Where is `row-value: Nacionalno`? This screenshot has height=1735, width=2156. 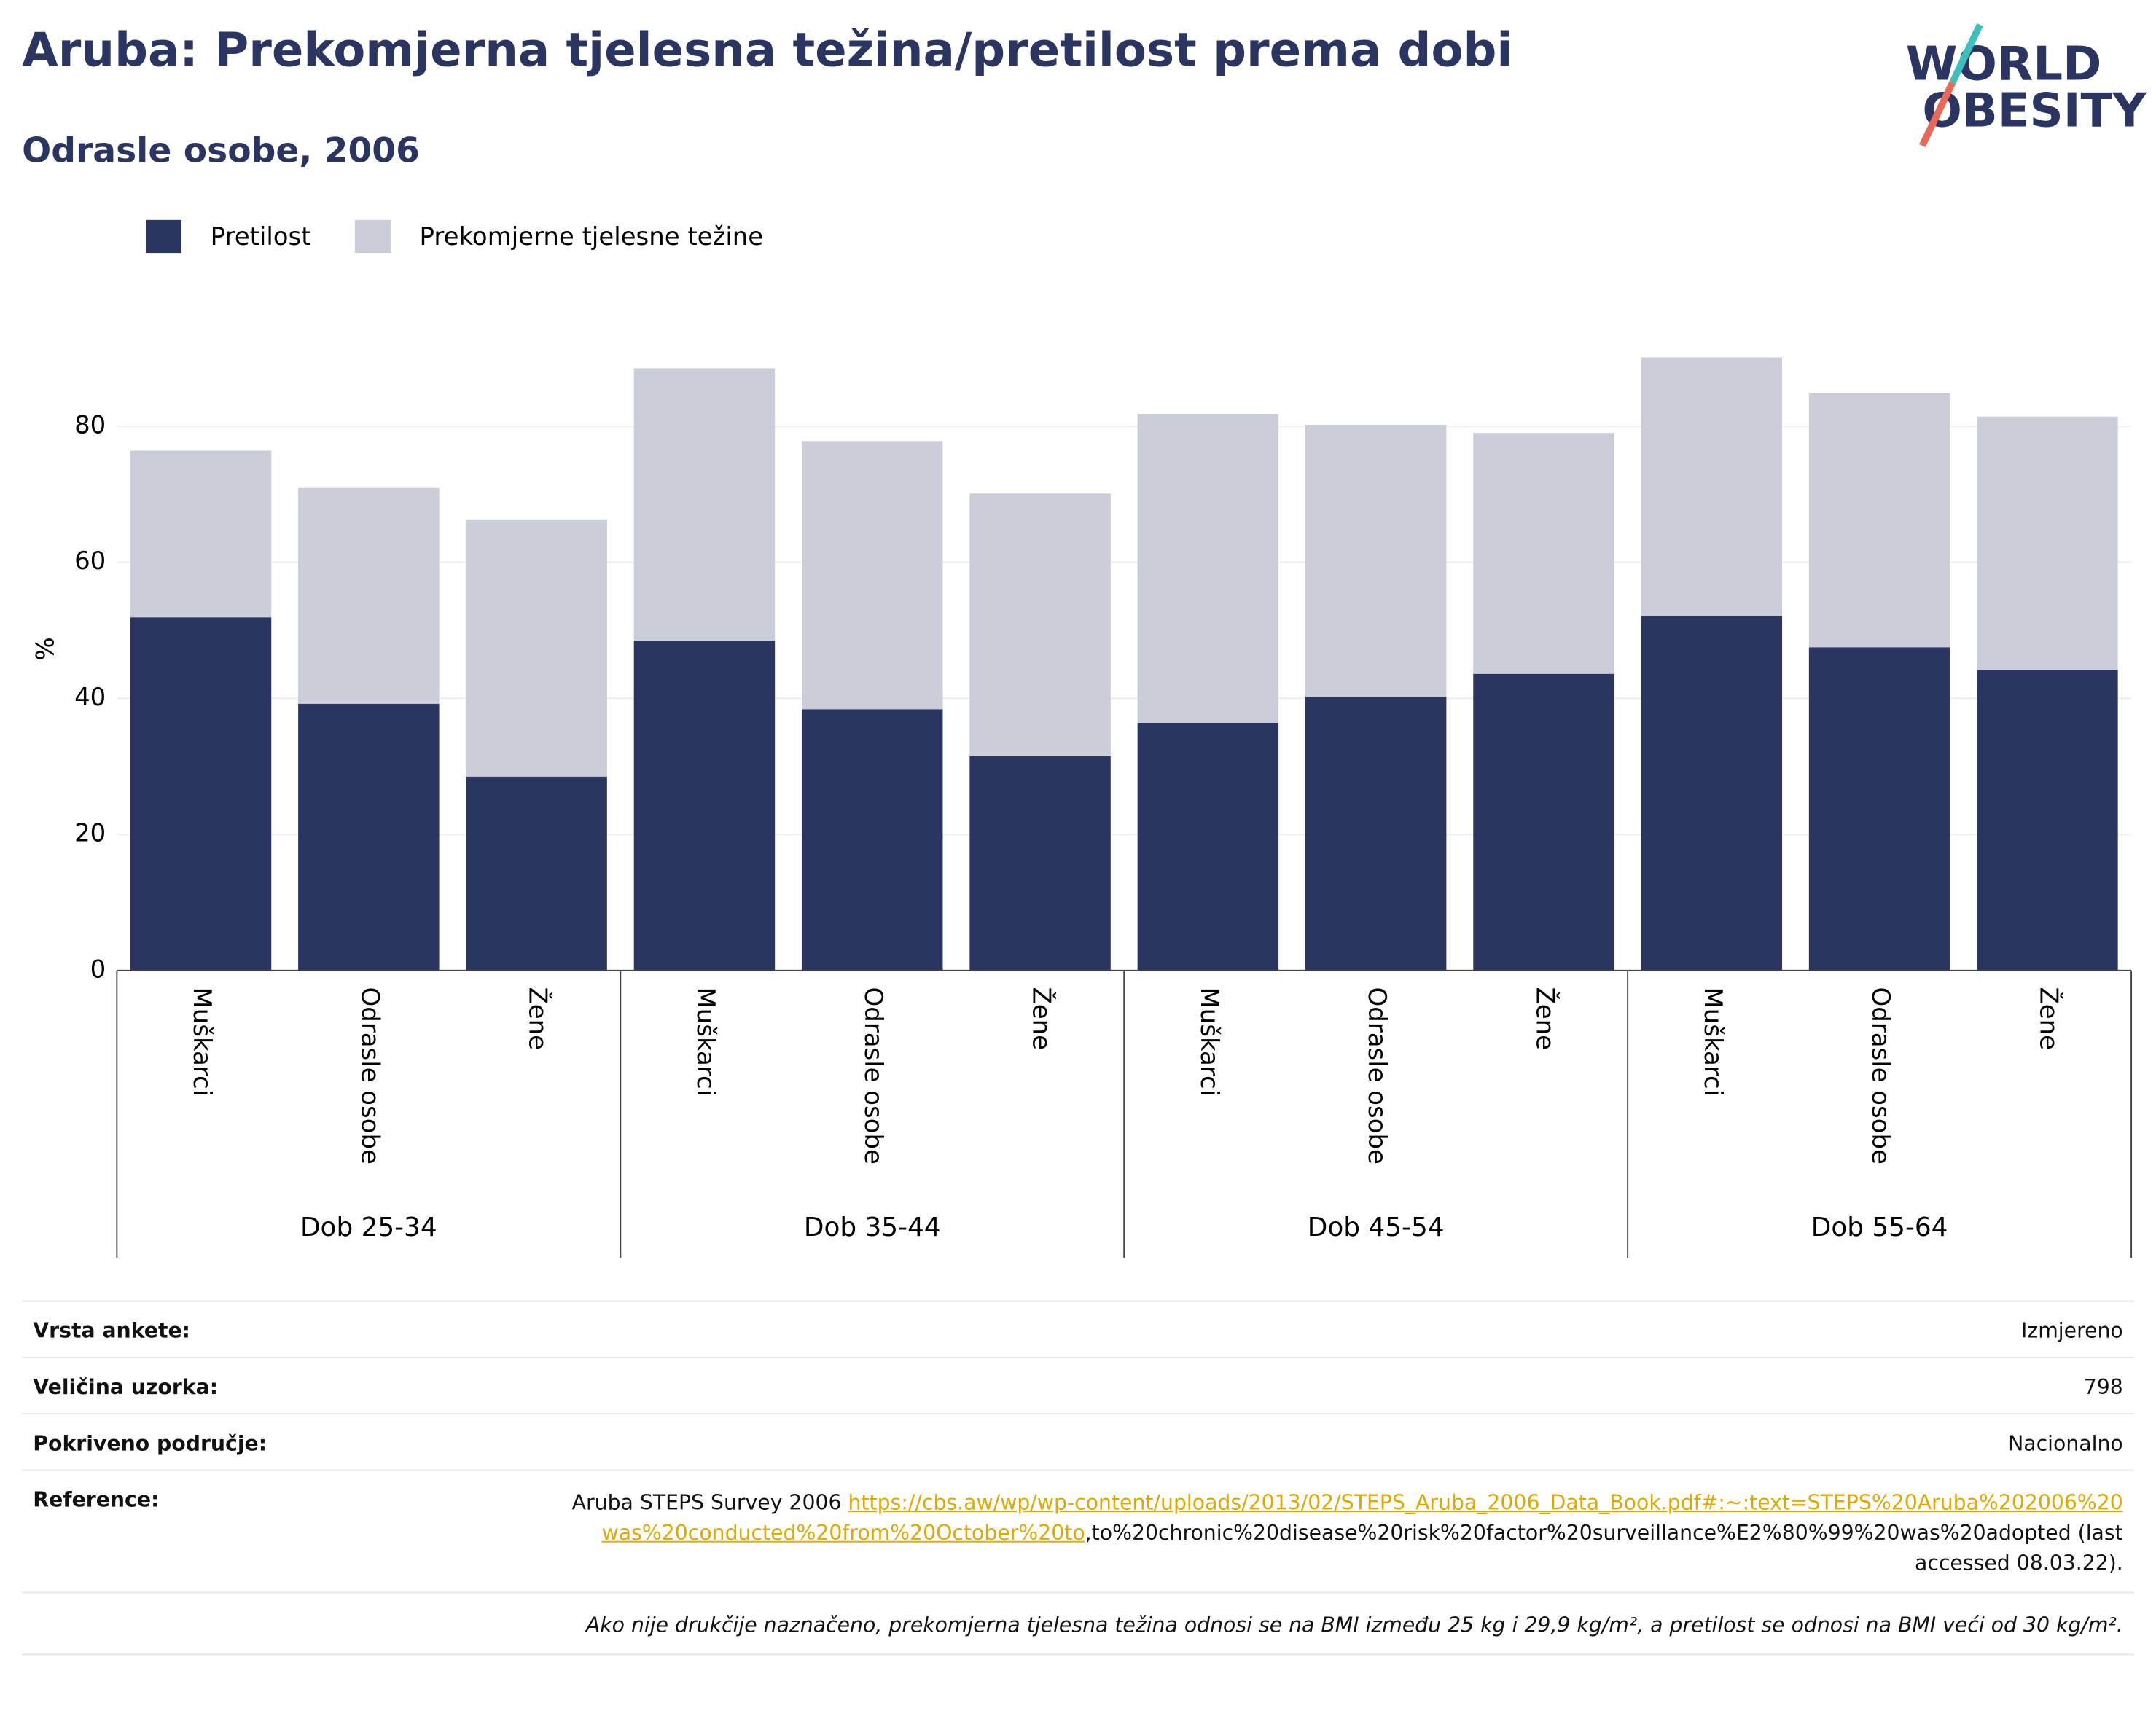
row-value: Nacionalno is located at coordinates (2065, 1443).